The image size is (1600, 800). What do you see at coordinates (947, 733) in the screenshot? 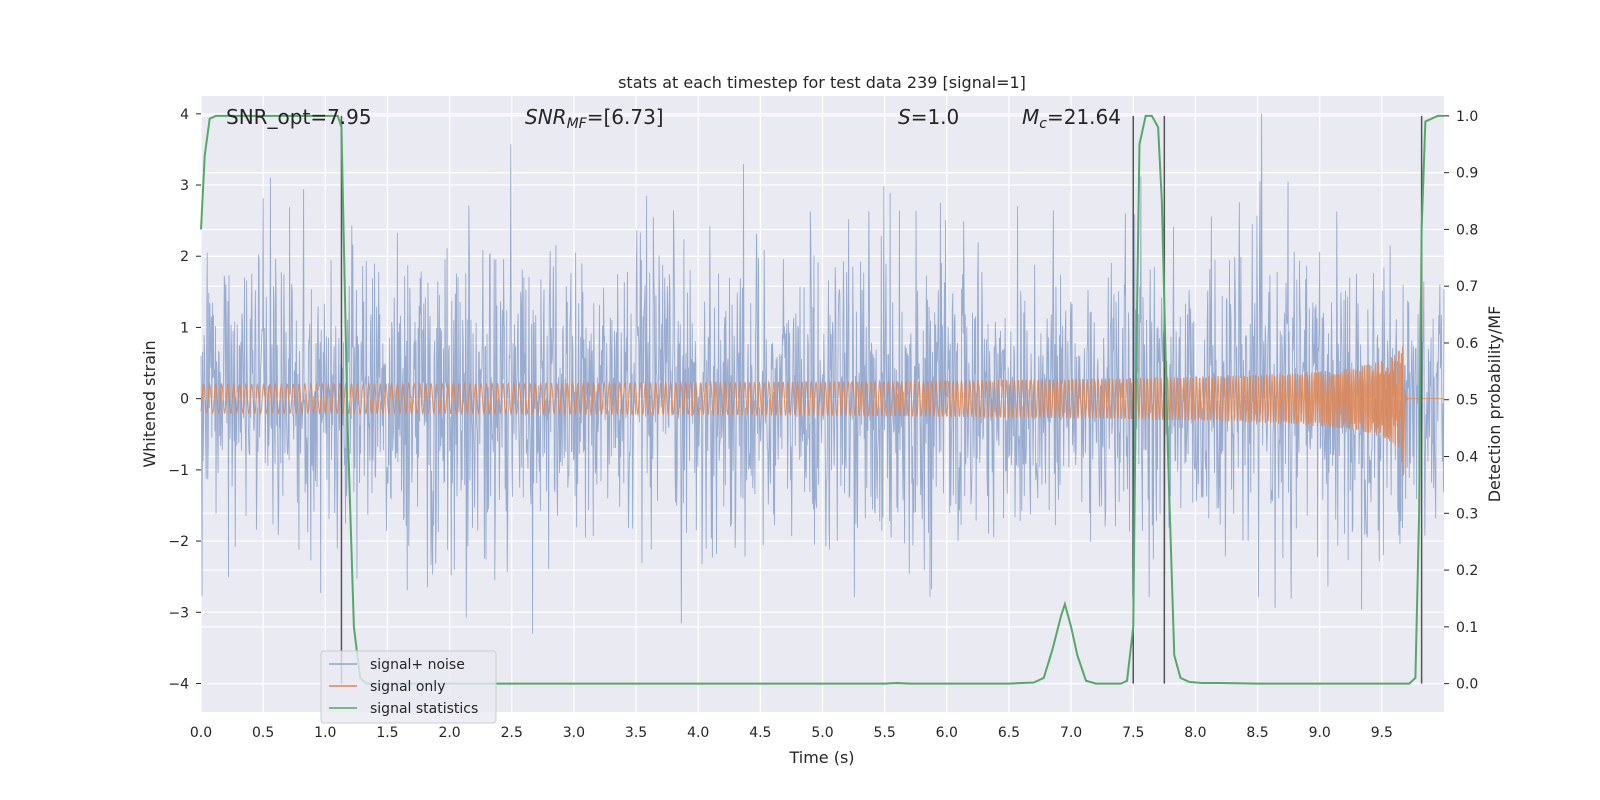
I see `x-tick-label-12: 6.0` at bounding box center [947, 733].